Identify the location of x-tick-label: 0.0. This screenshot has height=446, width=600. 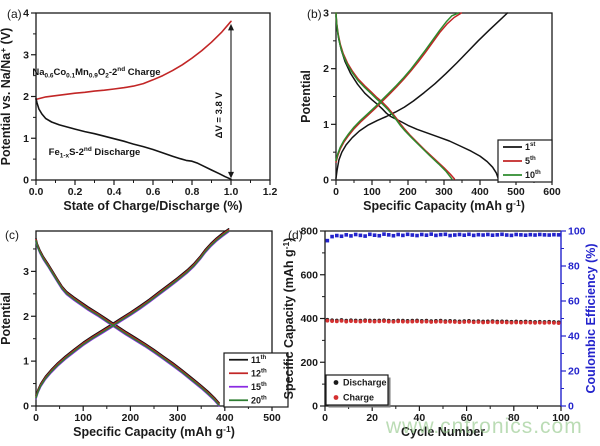
(36, 192).